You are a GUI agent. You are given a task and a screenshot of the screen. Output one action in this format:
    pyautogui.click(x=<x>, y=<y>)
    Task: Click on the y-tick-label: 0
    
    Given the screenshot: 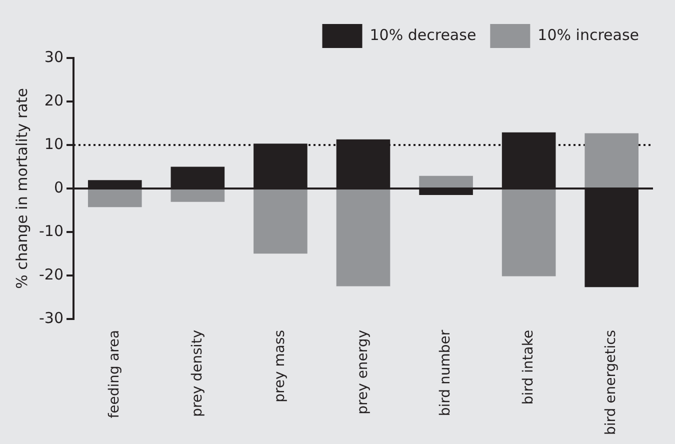 What is the action you would take?
    pyautogui.click(x=59, y=187)
    